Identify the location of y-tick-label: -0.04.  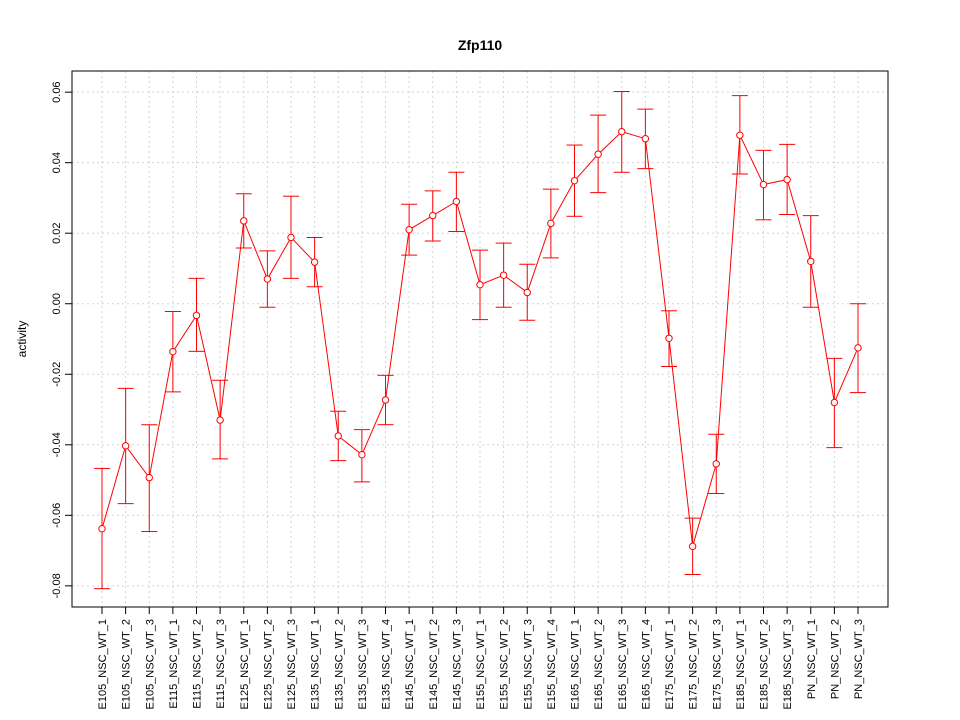
(57, 444).